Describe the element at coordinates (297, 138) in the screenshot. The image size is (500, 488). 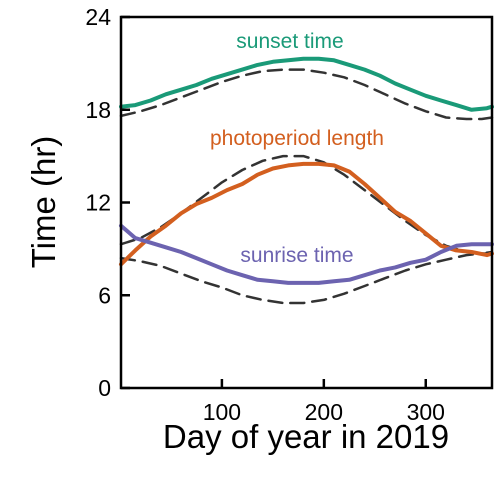
I see `photoperiod-length-label: photoperiod length` at that location.